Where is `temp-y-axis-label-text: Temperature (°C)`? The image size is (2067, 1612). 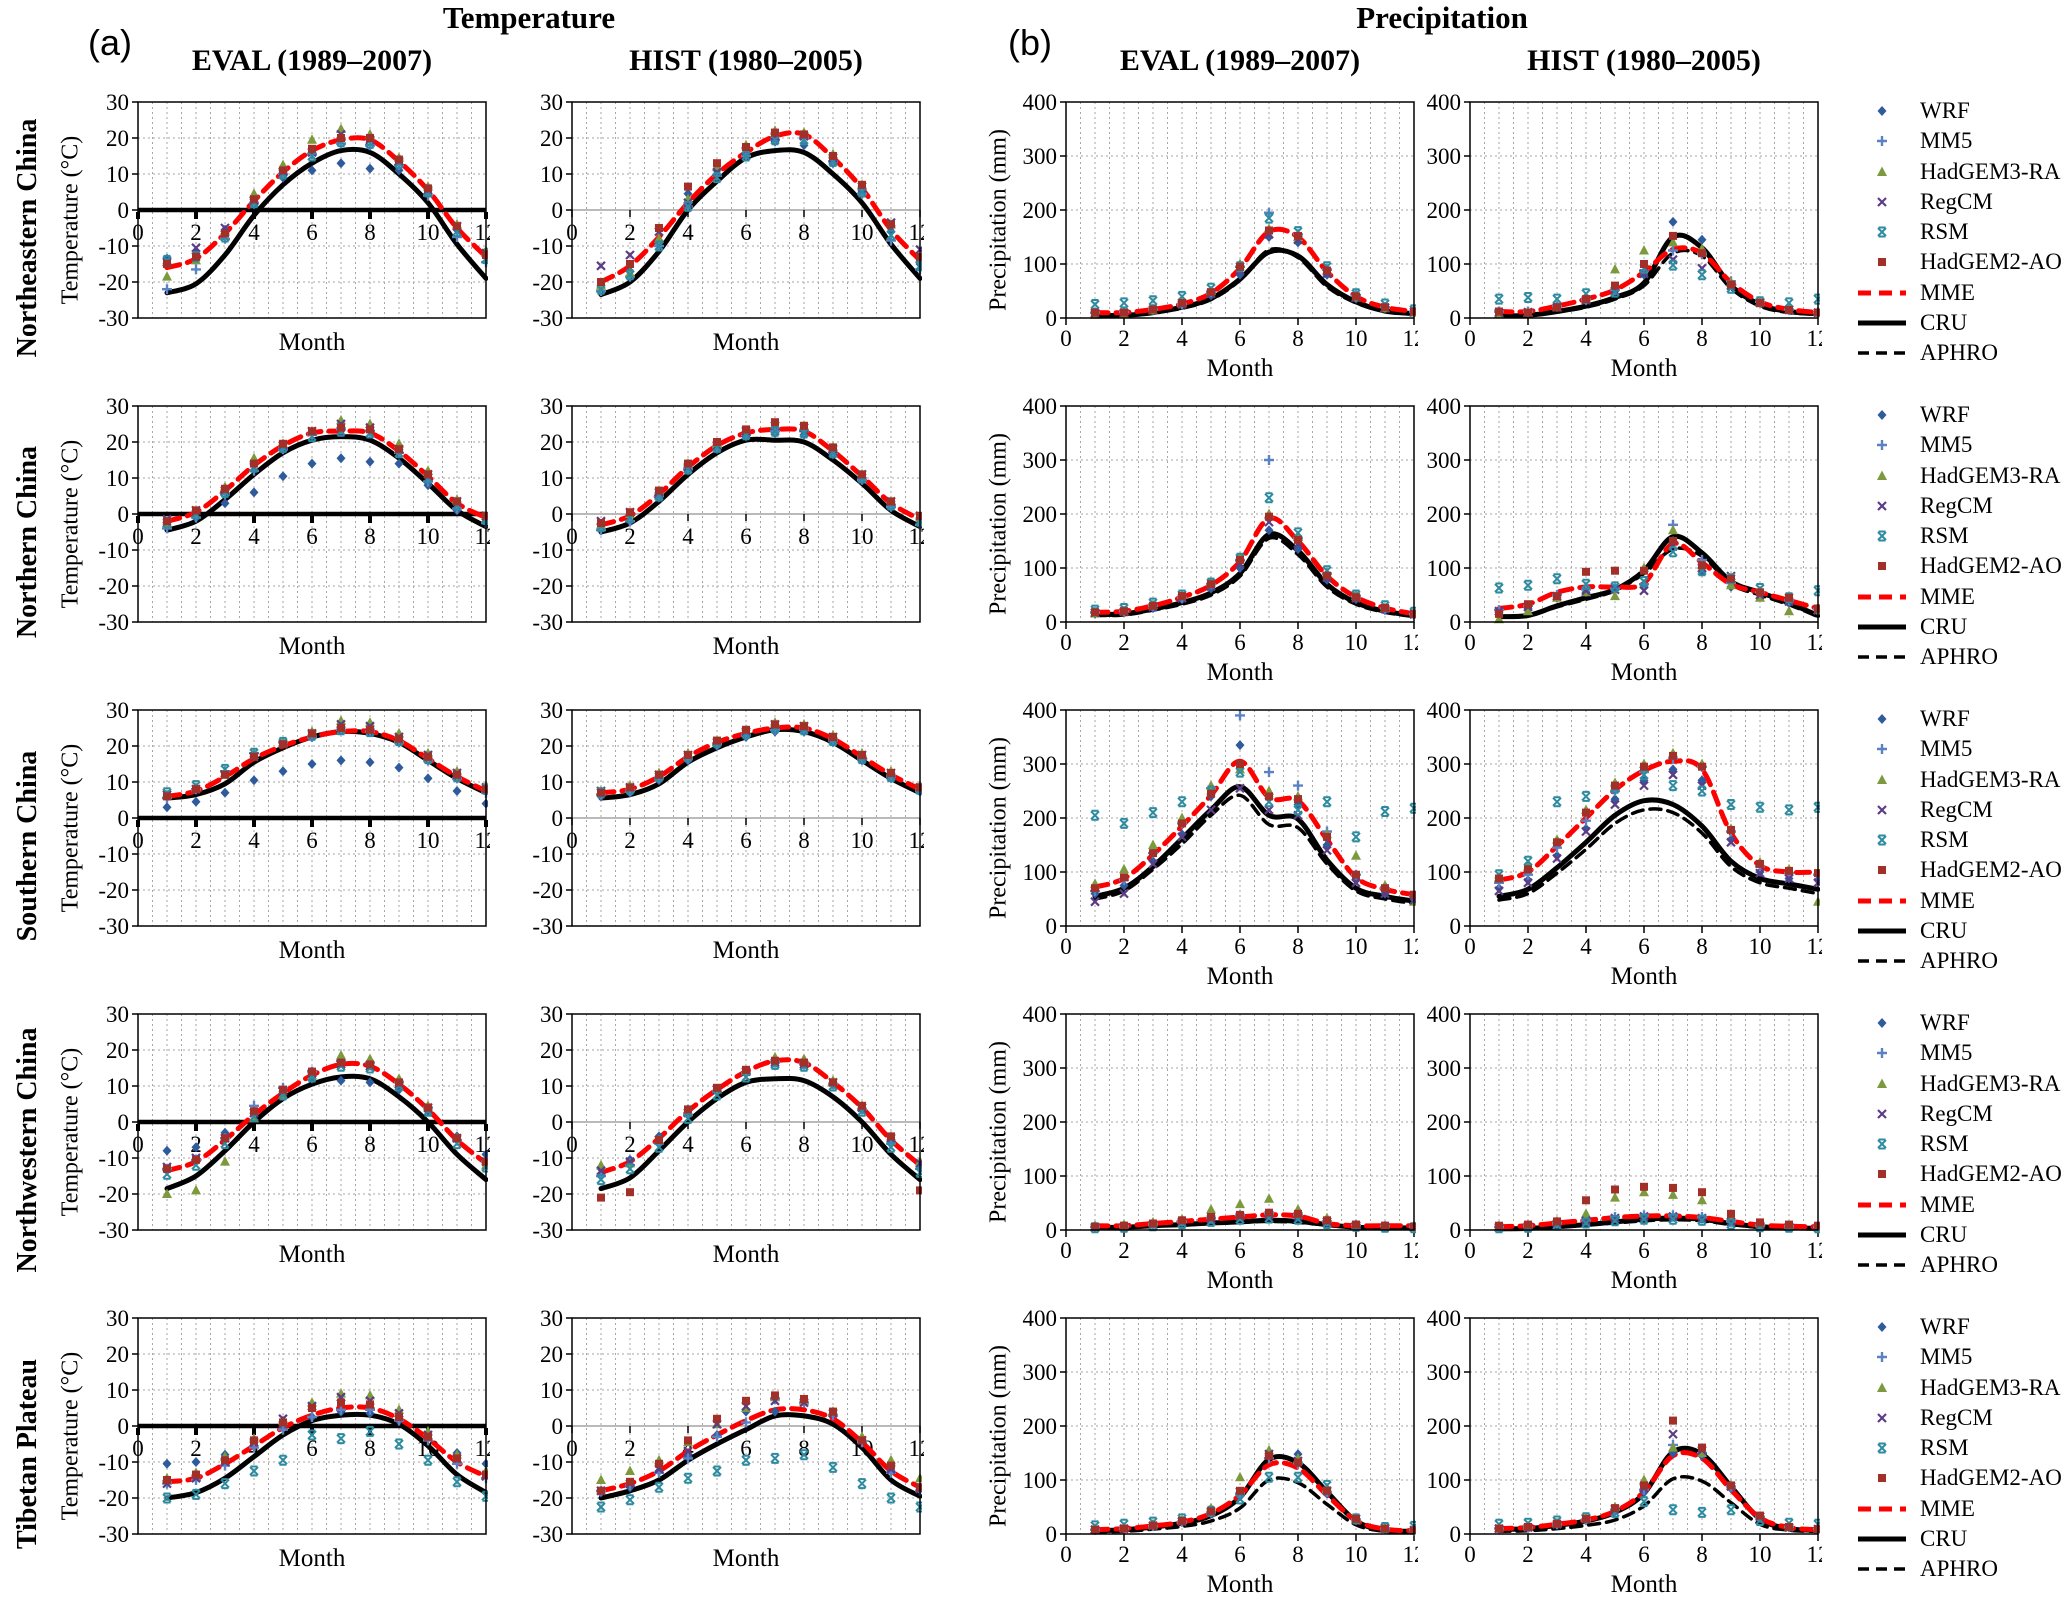
temp-y-axis-label-text: Temperature (°C) is located at coordinates (70, 1436).